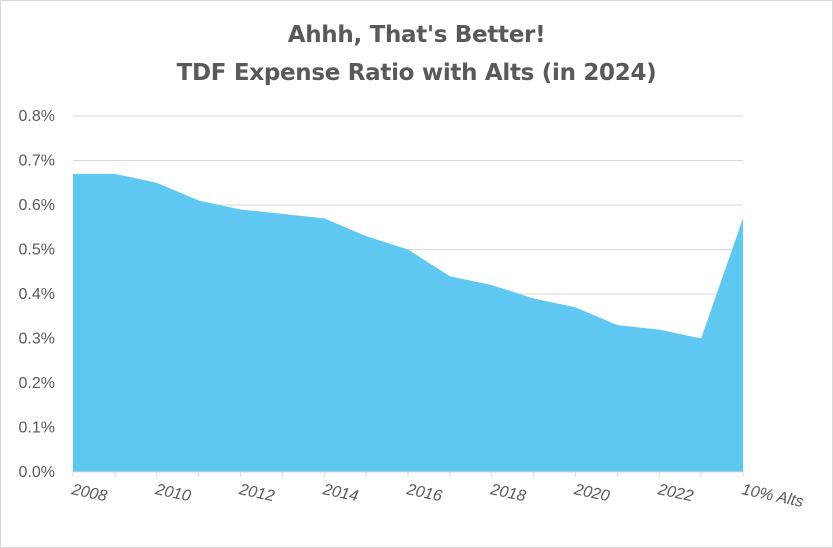 The width and height of the screenshot is (833, 548). What do you see at coordinates (37, 339) in the screenshot?
I see `y-tick-label: 0.3%` at bounding box center [37, 339].